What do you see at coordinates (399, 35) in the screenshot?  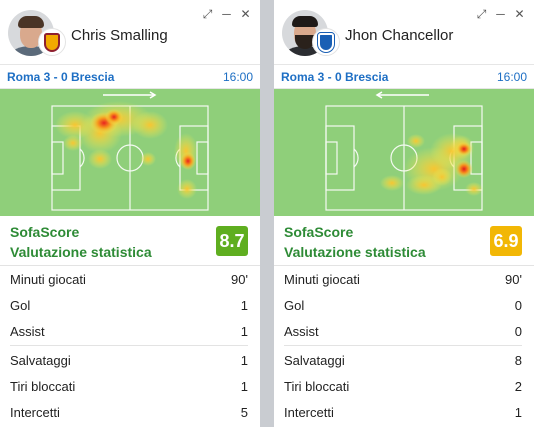 I see `player-name: Jhon Chancellor` at bounding box center [399, 35].